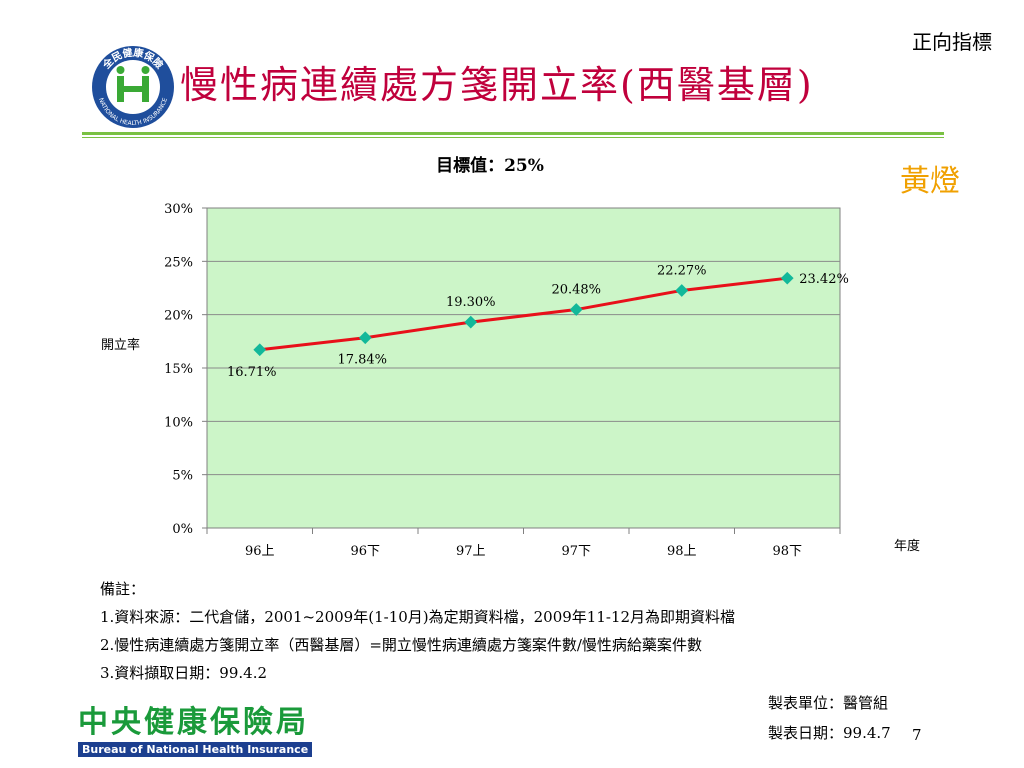 The width and height of the screenshot is (1024, 768). What do you see at coordinates (178, 316) in the screenshot?
I see `y-tick-label: 20%` at bounding box center [178, 316].